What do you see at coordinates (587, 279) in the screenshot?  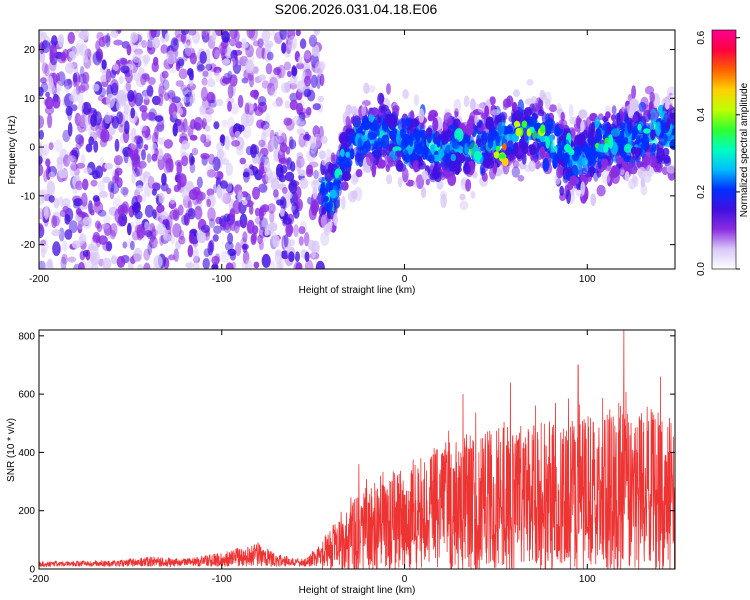 I see `spectrogram-x-tick-label: 100` at bounding box center [587, 279].